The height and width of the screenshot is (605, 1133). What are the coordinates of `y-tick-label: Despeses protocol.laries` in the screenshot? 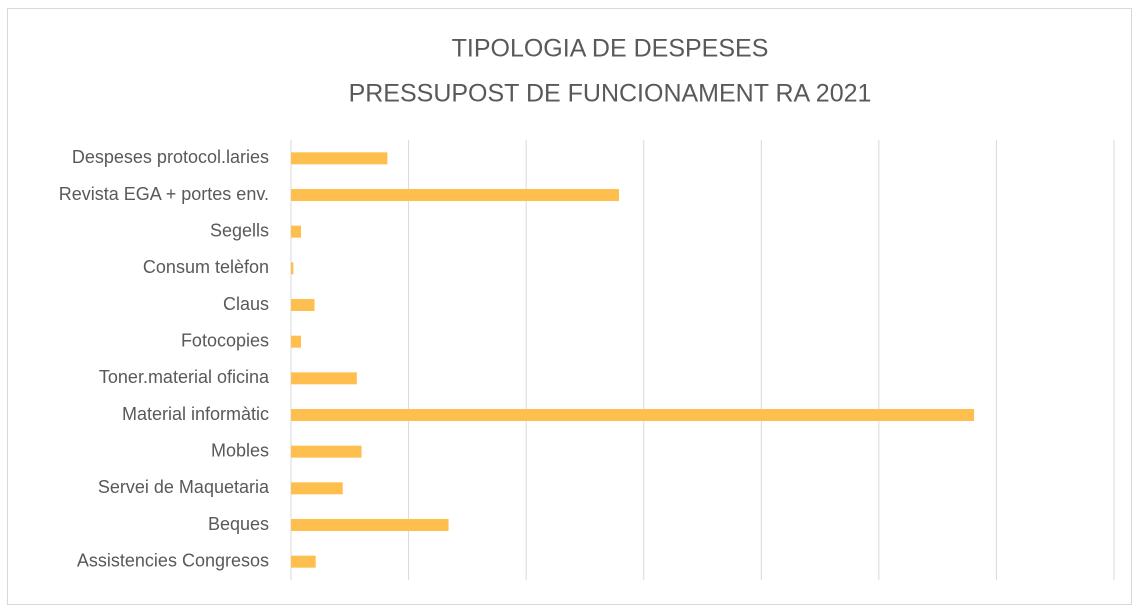 It's located at (170, 157).